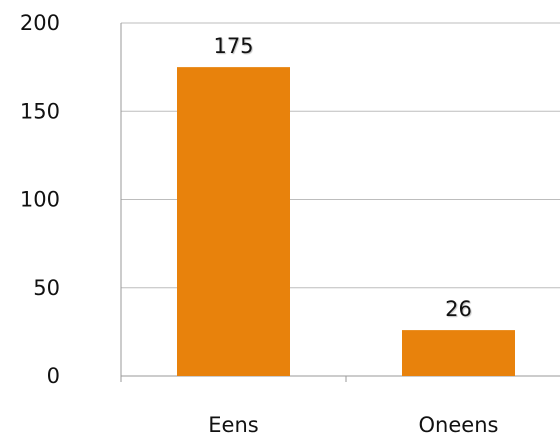  I want to click on y-axis-tick-labels: 0 50 100 150 200, so click(40, 199).